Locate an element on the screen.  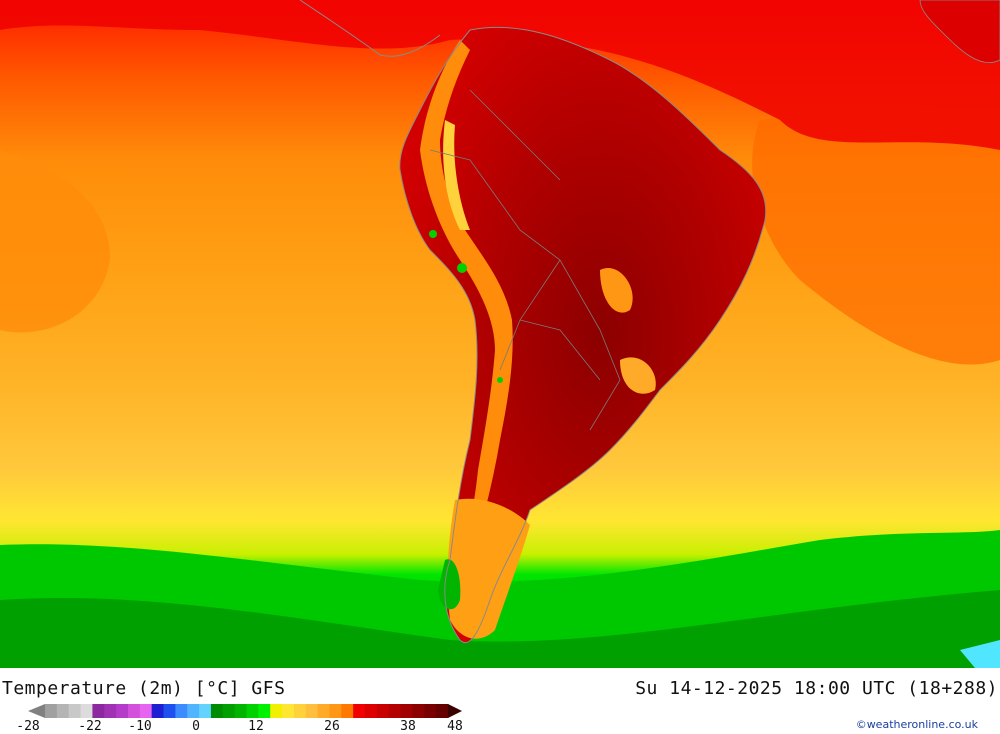
warm-pool-atlantic is located at coordinates (876, 232).